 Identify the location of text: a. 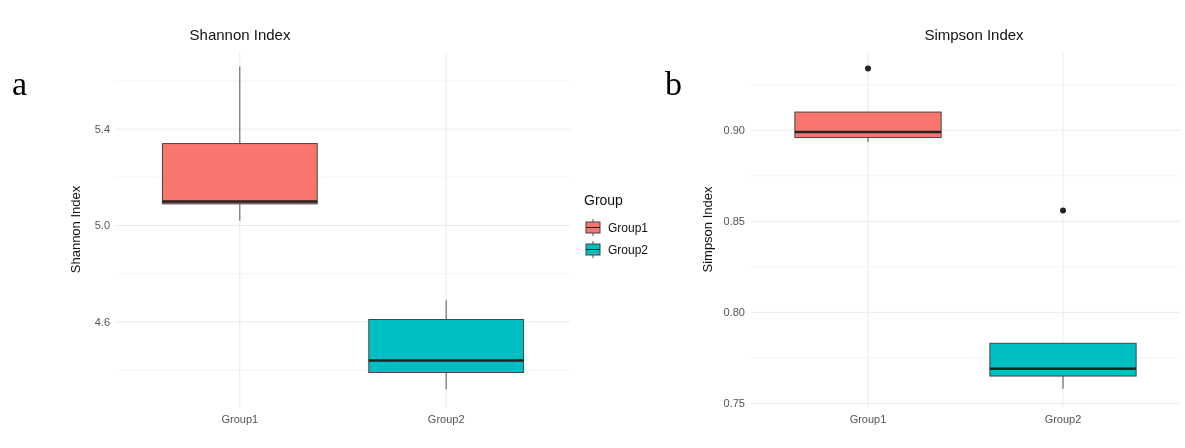
(20, 83).